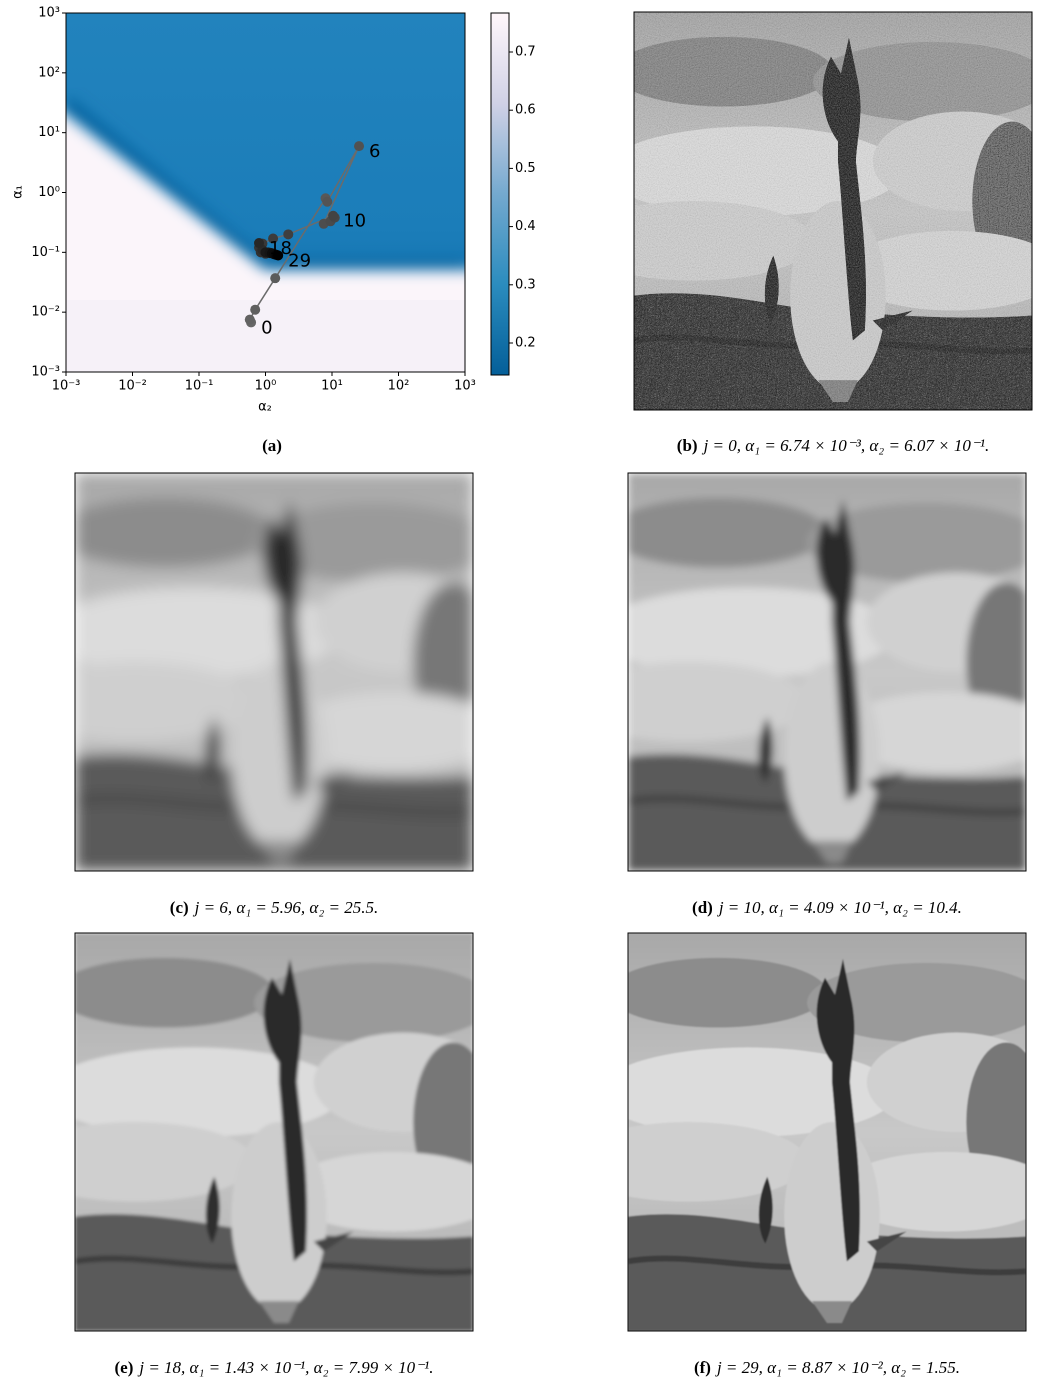 This screenshot has width=1055, height=1385. Describe the element at coordinates (266, 386) in the screenshot. I see `x-tick-label: 10⁰` at that location.